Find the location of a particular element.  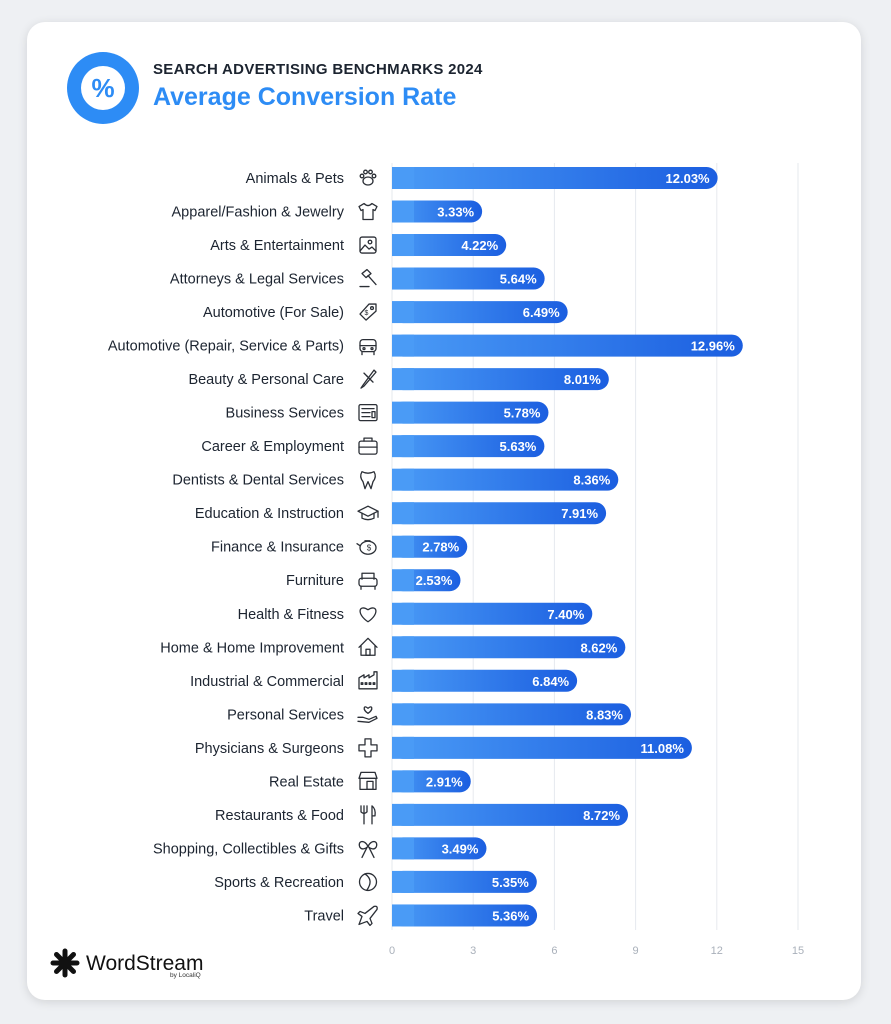

bar-value-label: 5.78% is located at coordinates (522, 413).